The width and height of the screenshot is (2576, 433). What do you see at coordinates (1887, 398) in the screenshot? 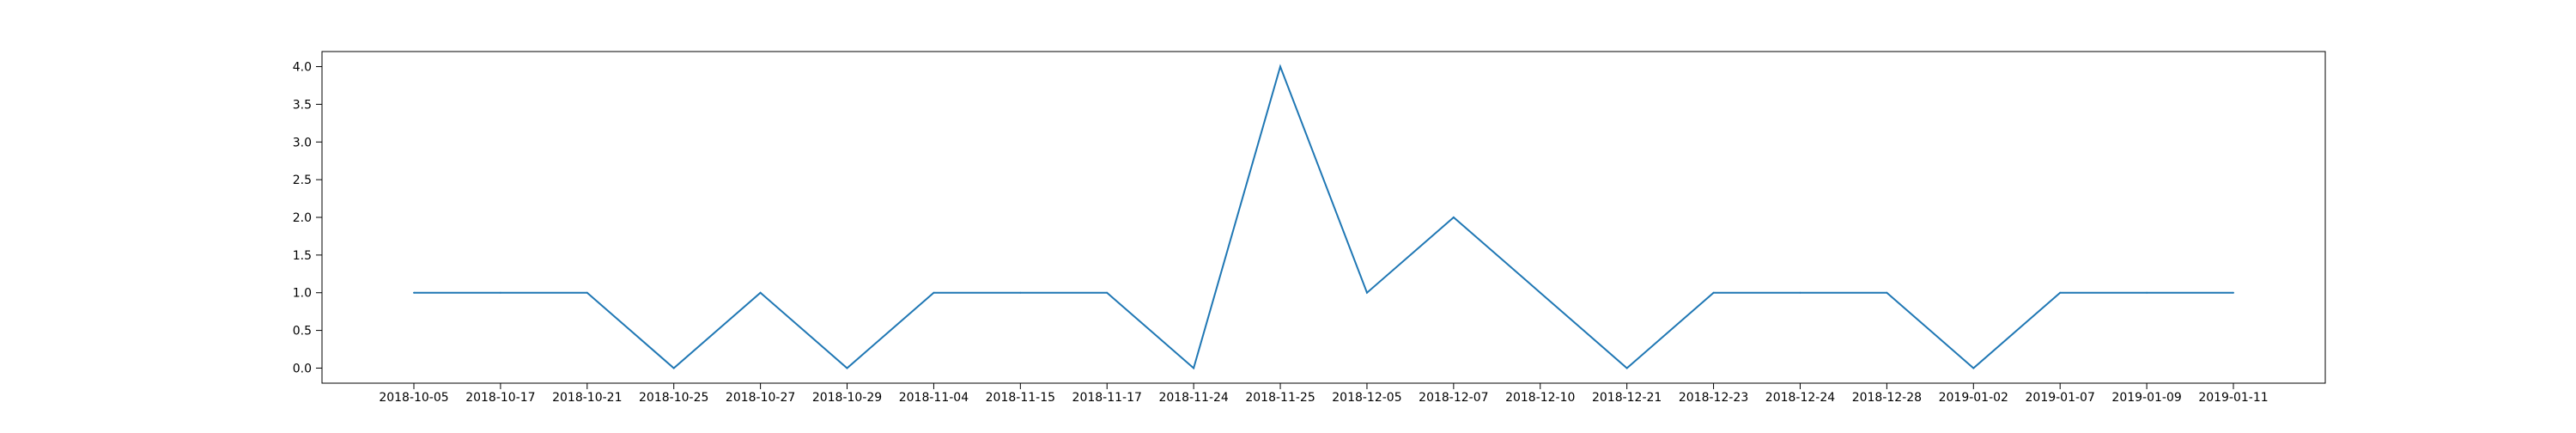
I see `x-tick-label: 2018-12-28` at bounding box center [1887, 398].